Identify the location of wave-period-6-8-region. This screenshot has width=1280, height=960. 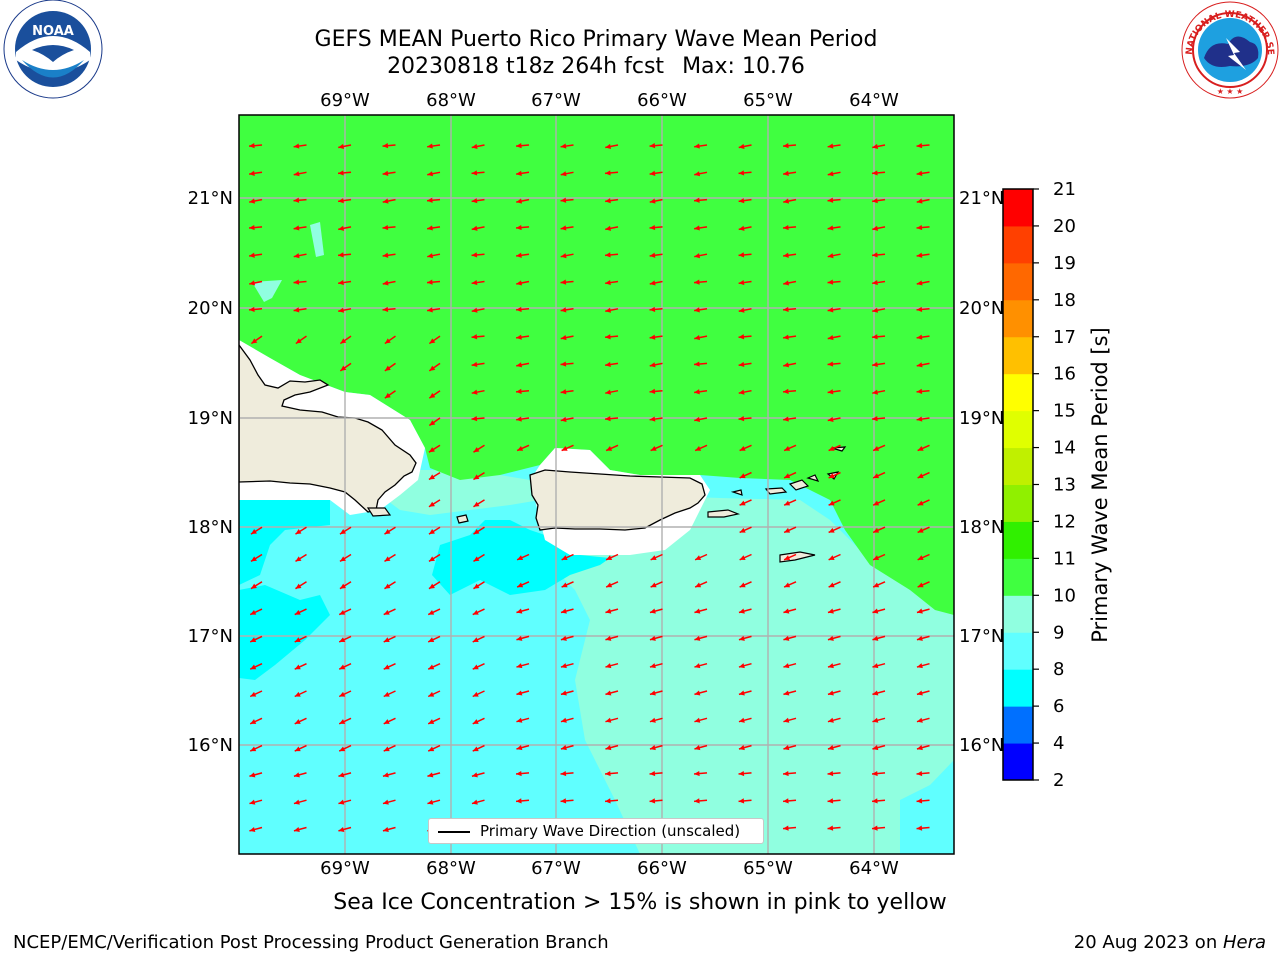
(284, 542).